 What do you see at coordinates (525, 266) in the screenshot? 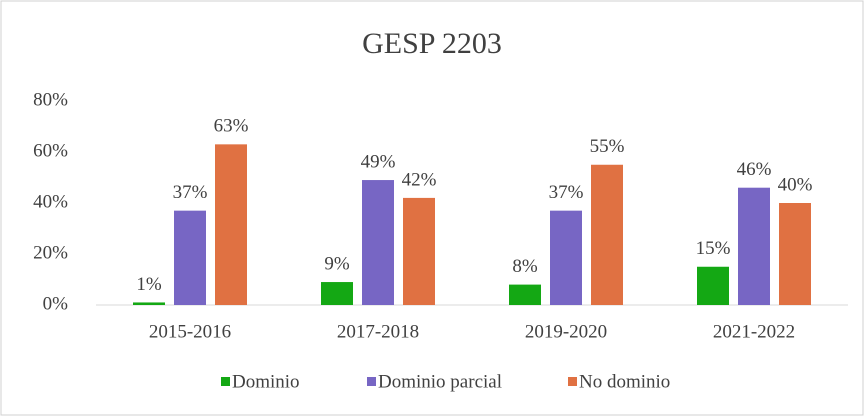
I see `value-label: 8%` at bounding box center [525, 266].